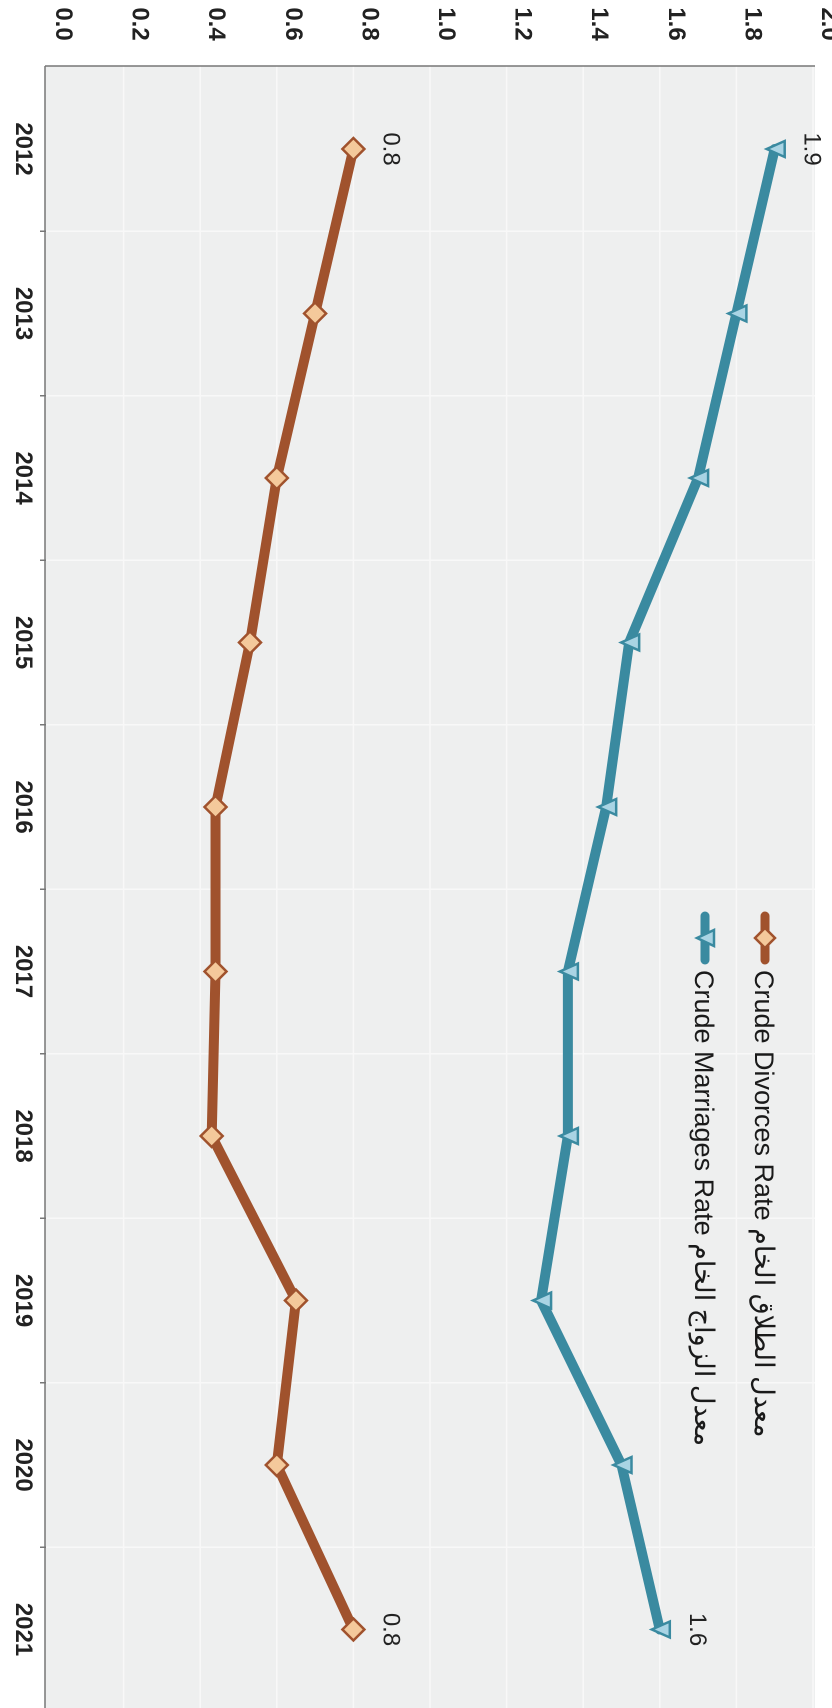 The image size is (832, 1708). Describe the element at coordinates (523, 23) in the screenshot. I see `value-tick-label: 1.2` at that location.